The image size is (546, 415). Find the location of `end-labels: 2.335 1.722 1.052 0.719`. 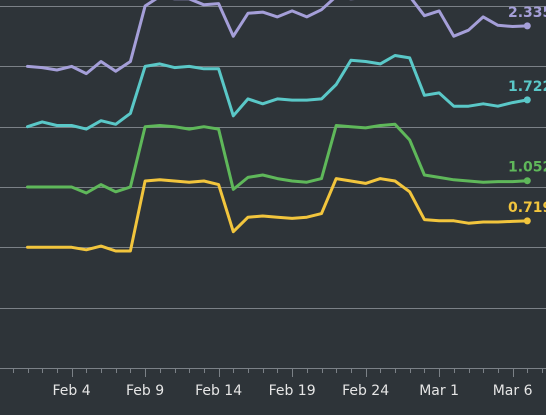

end-labels: 2.335 1.722 1.052 0.719 is located at coordinates (527, 110).